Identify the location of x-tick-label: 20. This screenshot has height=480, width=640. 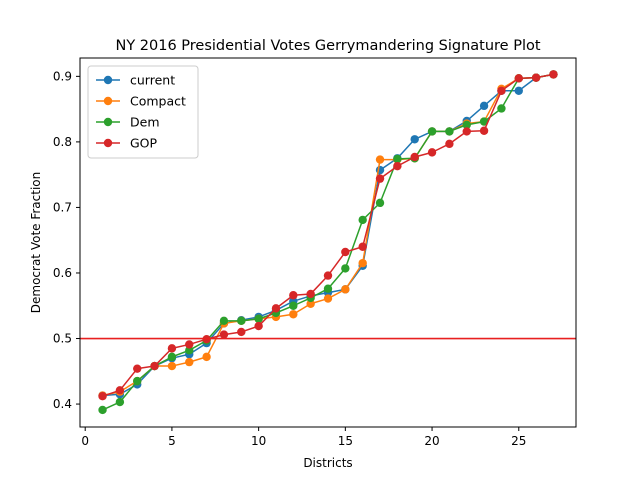
(431, 441).